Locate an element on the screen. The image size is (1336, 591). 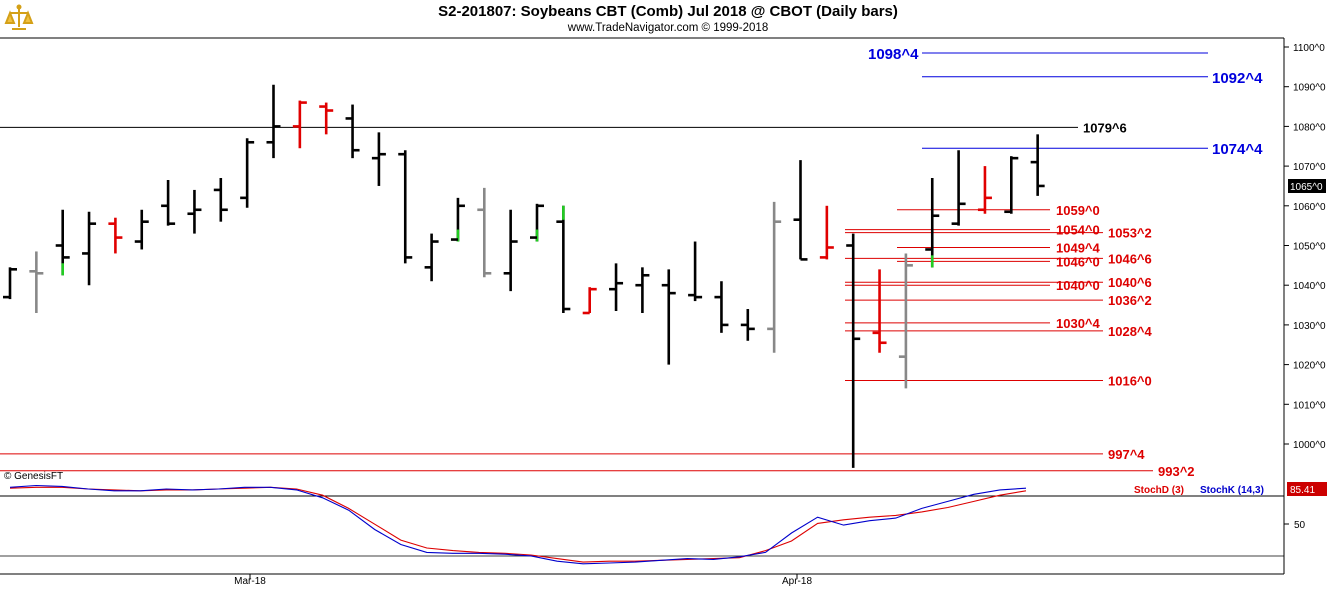
price-tick-label: 1100^0 is located at coordinates (1309, 48).